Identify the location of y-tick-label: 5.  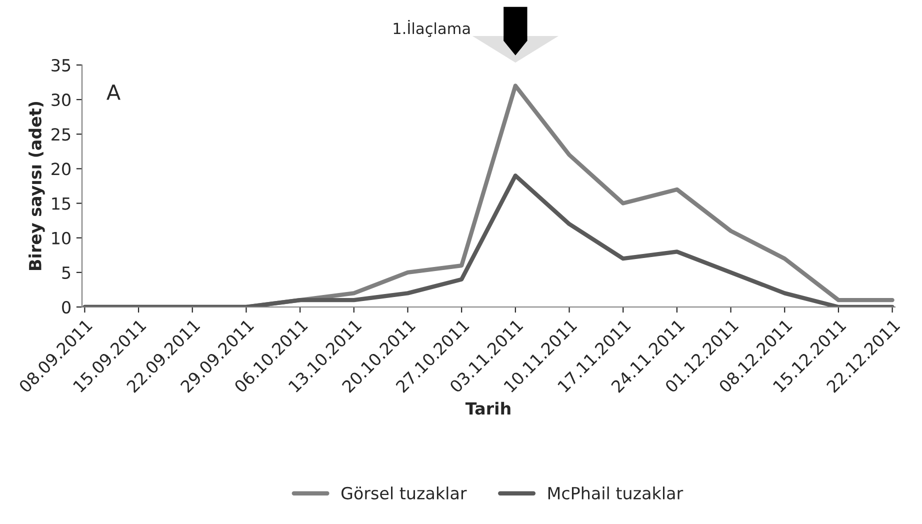
(66, 272).